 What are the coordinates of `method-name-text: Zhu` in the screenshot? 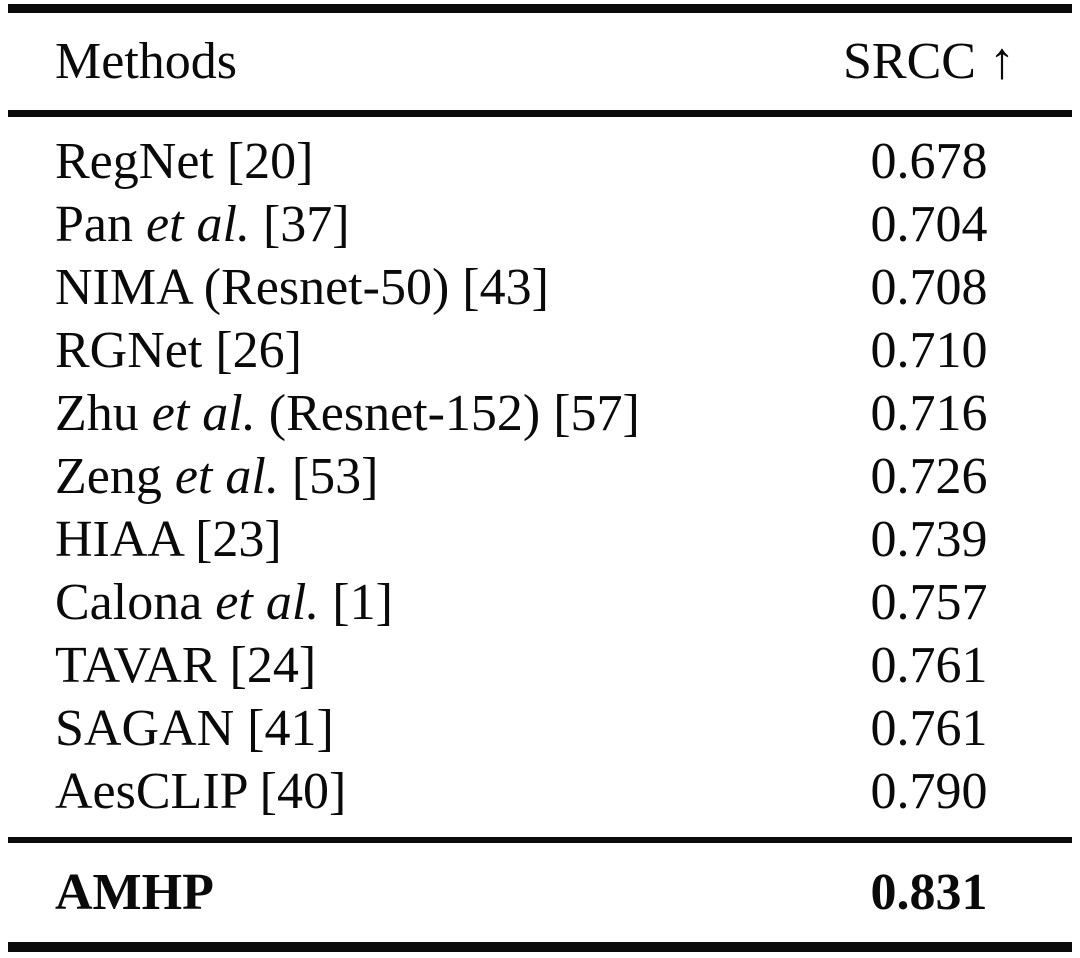 It's located at (103, 413).